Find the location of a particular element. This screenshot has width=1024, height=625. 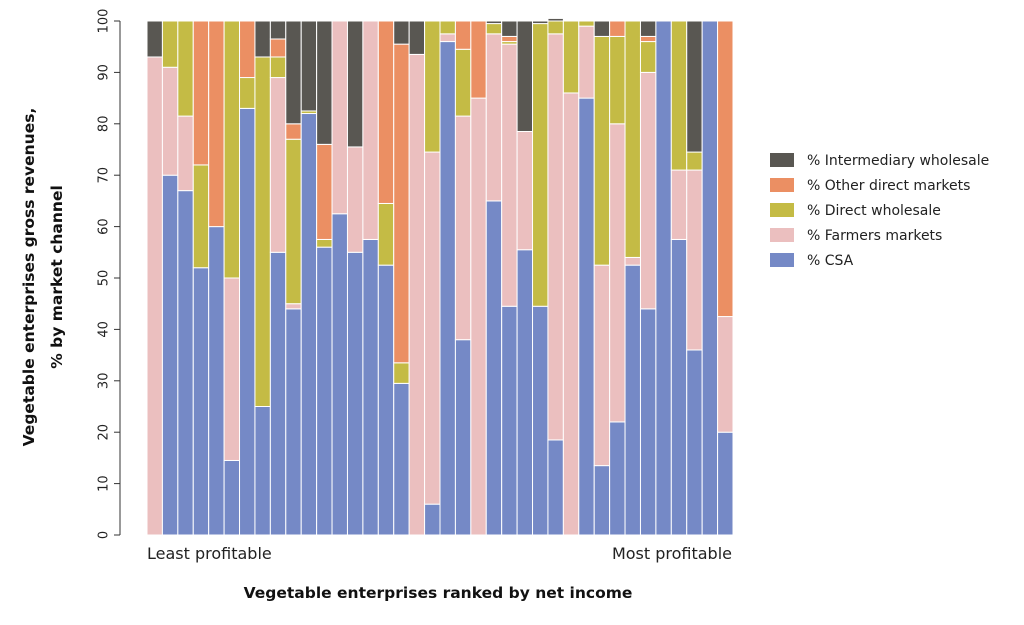

y-tick-label-80: 80 is located at coordinates (104, 124).